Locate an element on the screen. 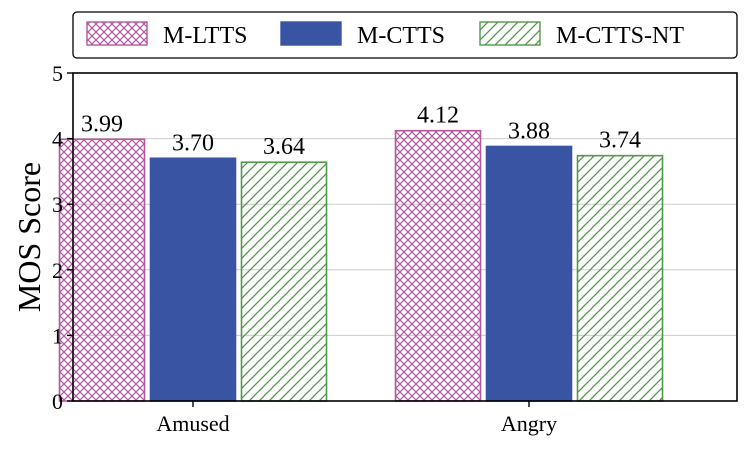  y-axis-label: MOS Score is located at coordinates (29, 237).